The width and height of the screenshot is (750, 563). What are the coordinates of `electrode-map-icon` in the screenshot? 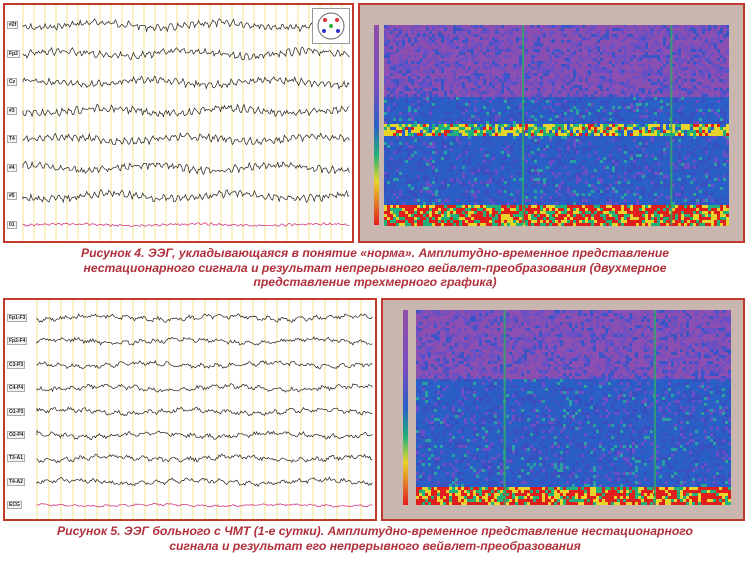 It's located at (331, 26).